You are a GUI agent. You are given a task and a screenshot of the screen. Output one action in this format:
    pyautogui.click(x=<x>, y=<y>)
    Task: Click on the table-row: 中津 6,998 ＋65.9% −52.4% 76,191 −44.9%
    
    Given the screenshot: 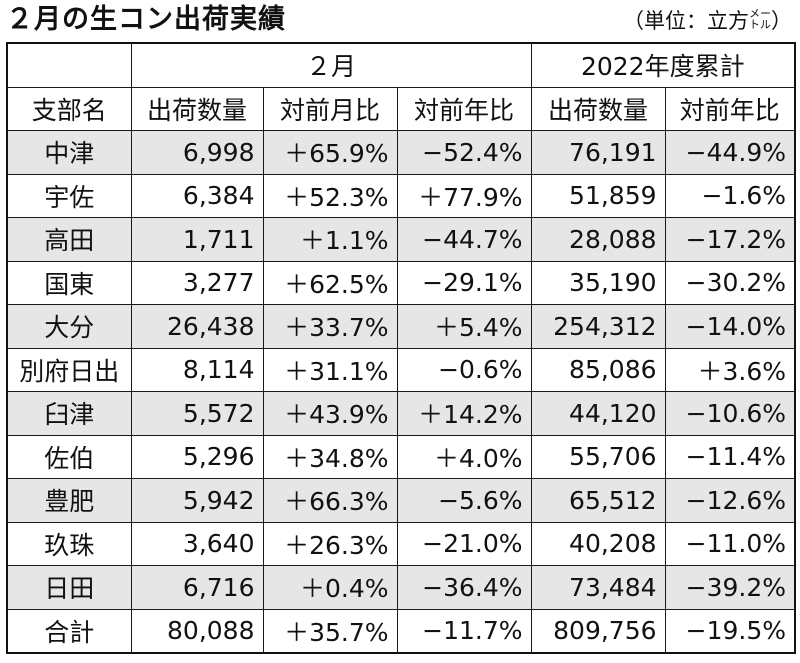 What is the action you would take?
    pyautogui.click(x=401, y=152)
    